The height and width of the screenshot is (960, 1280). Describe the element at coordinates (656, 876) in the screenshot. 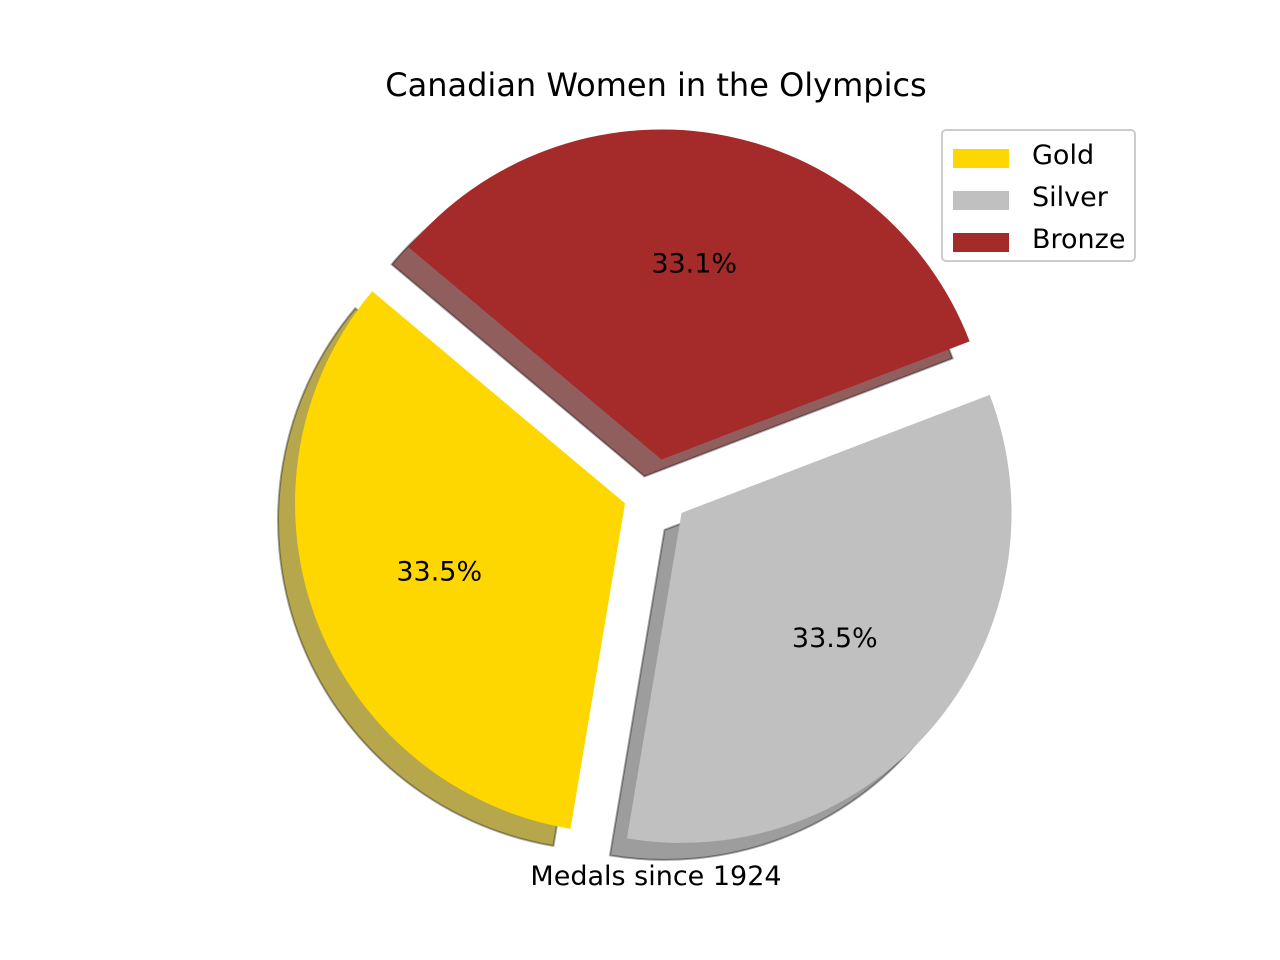

I see `chart-xlabel: Medals since 1924` at that location.